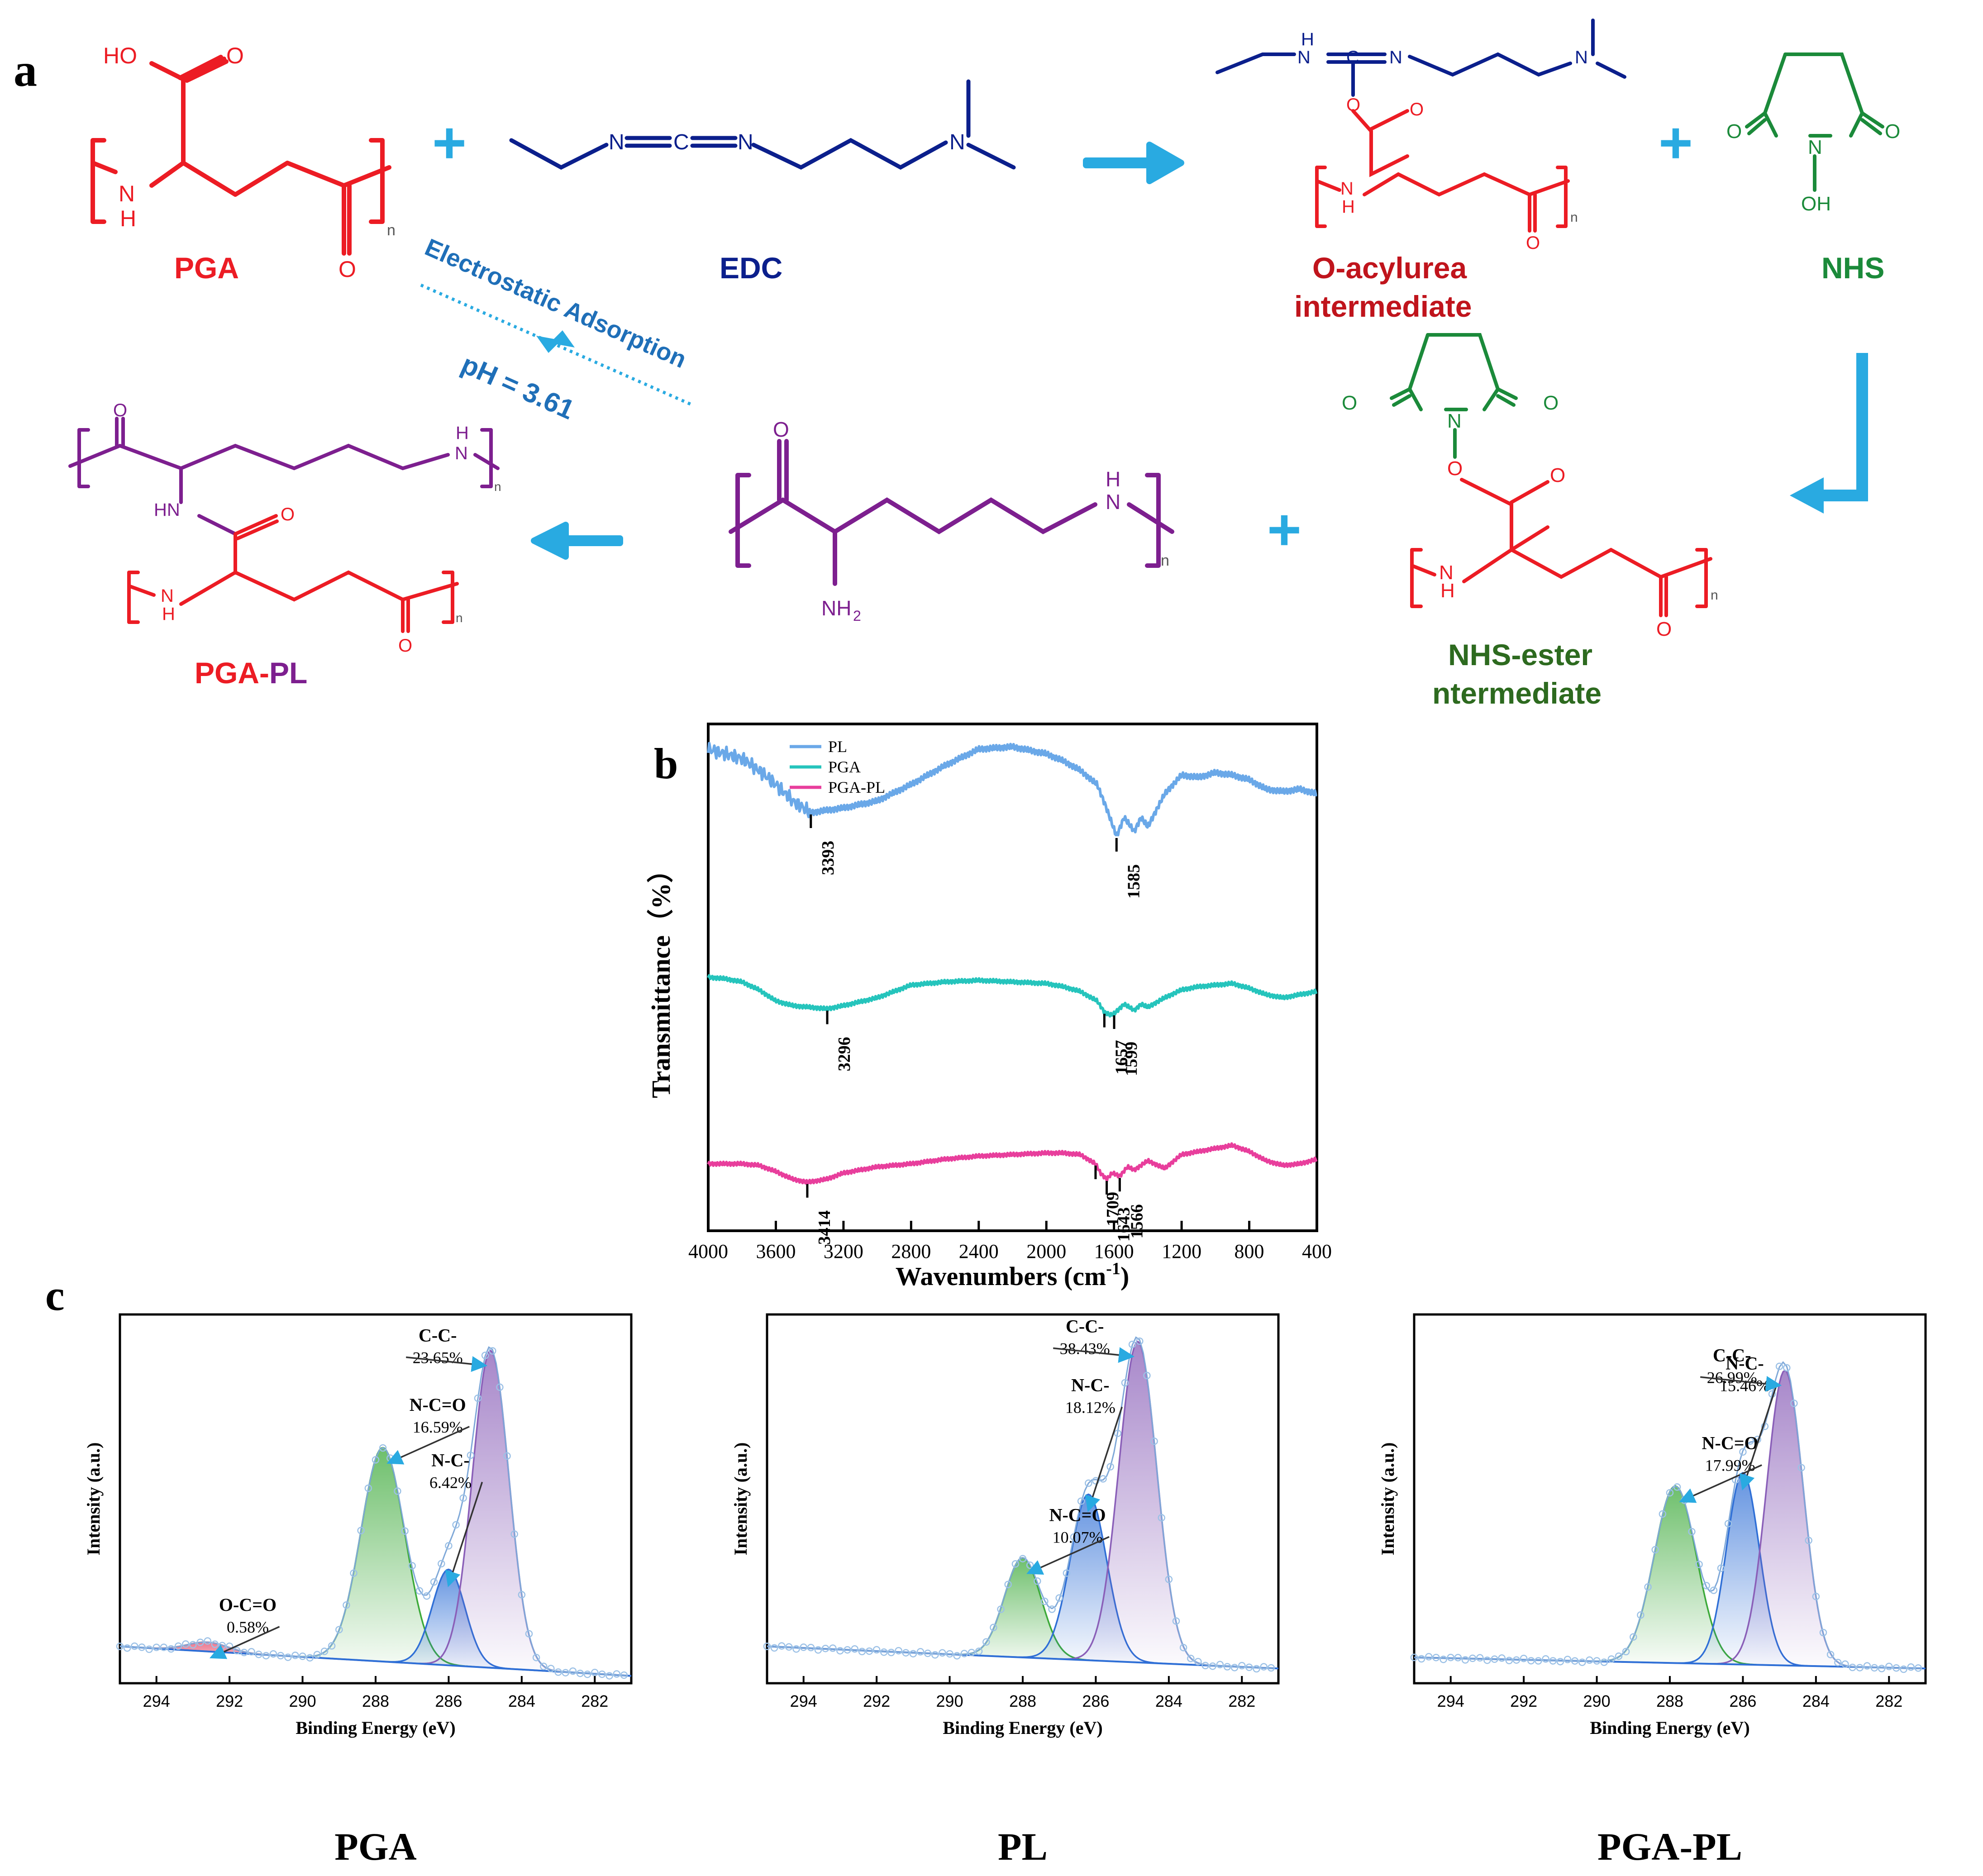 The width and height of the screenshot is (1983, 1876). What do you see at coordinates (857, 616) in the screenshot?
I see `pl-atom-nh2-subscript: 2` at bounding box center [857, 616].